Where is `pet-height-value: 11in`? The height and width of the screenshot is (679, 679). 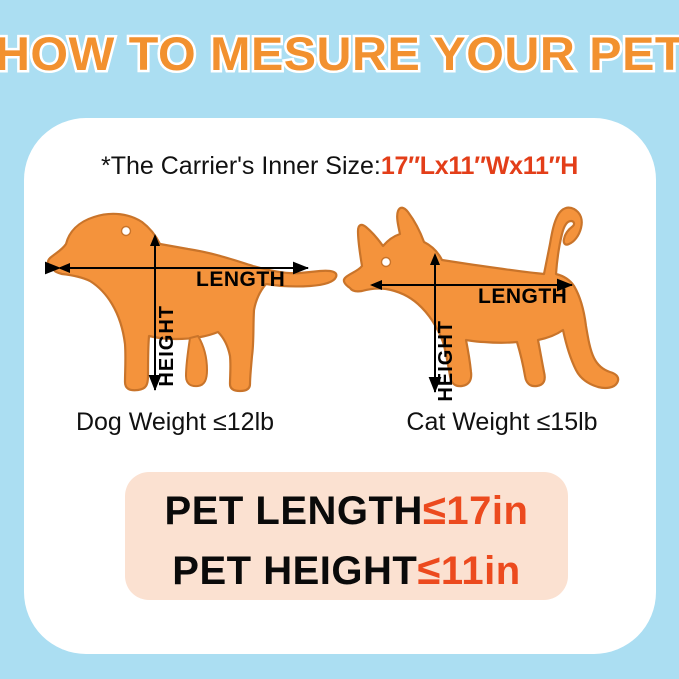
pet-height-value: 11in is located at coordinates (480, 571).